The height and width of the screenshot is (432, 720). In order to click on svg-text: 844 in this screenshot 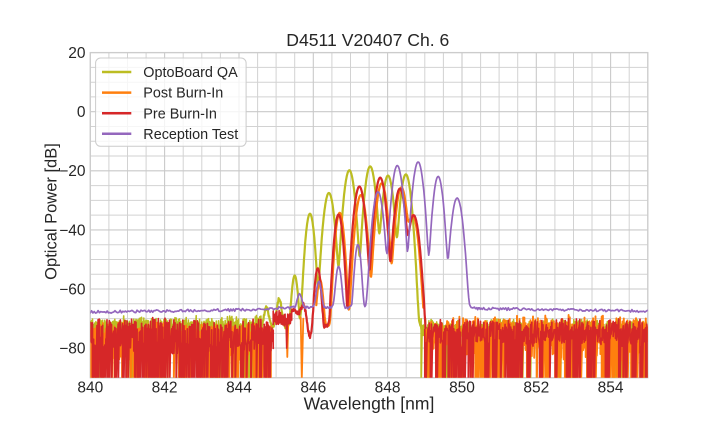, I will do `click(239, 388)`.